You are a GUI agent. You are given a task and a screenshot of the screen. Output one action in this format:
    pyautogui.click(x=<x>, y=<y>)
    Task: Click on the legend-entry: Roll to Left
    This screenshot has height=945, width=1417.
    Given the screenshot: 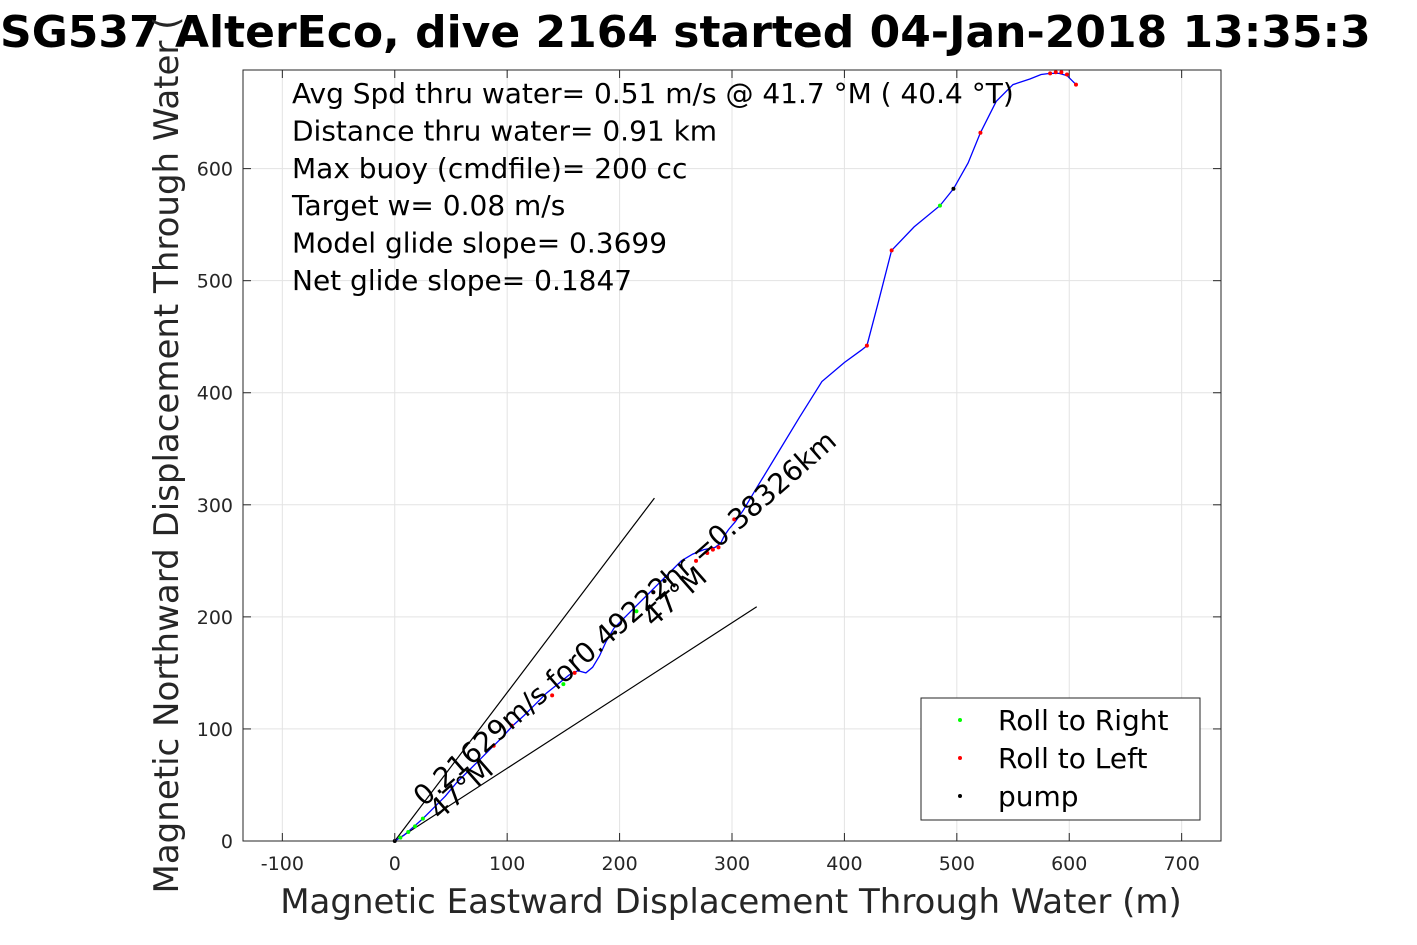 What is the action you would take?
    pyautogui.click(x=1072, y=758)
    